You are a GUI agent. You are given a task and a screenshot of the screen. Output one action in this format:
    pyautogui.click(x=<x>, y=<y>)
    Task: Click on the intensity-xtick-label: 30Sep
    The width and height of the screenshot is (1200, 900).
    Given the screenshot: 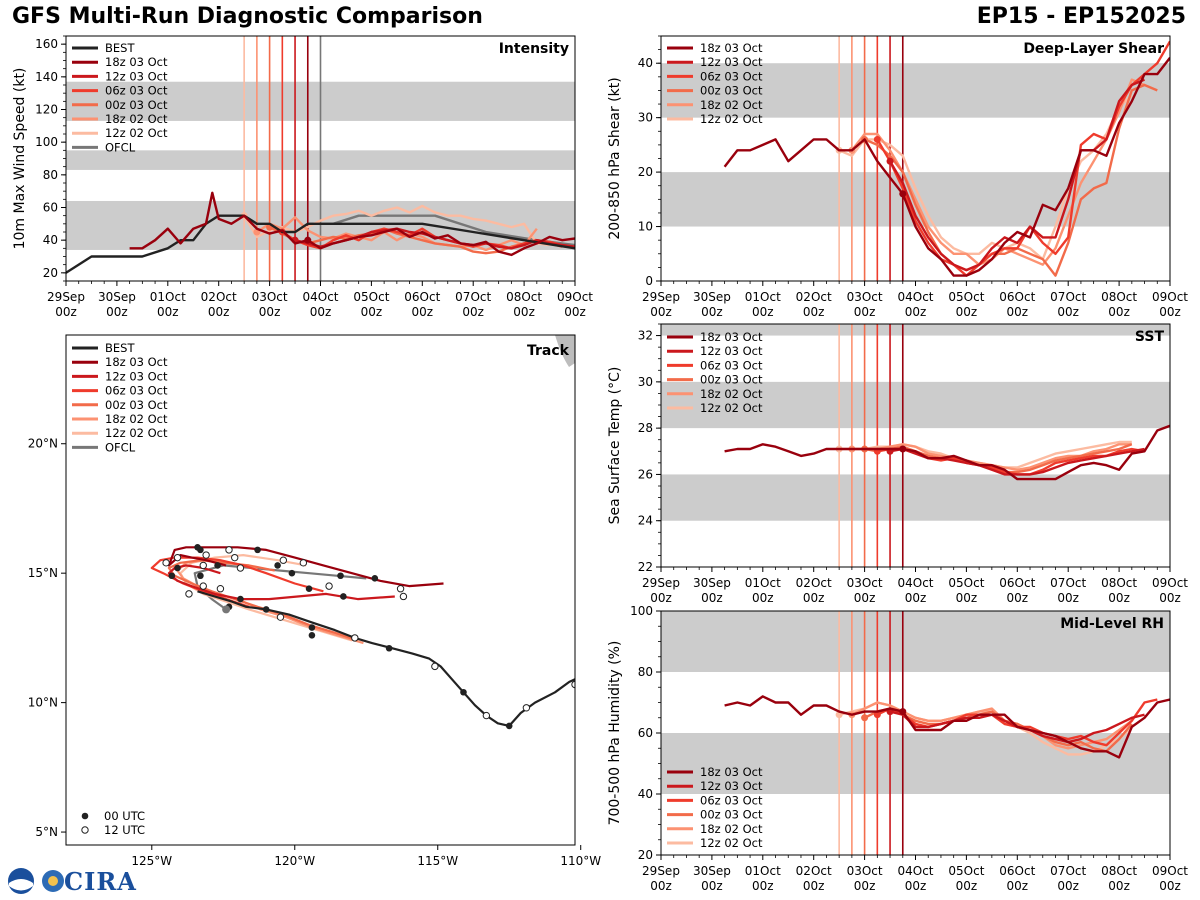 What is the action you would take?
    pyautogui.click(x=117, y=297)
    